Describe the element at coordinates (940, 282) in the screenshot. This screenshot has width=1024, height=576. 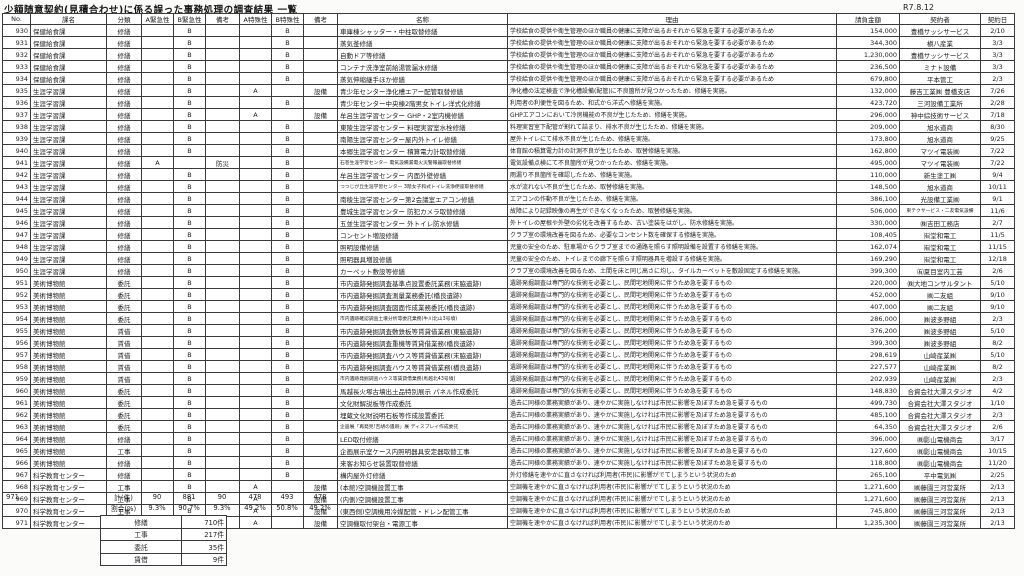
I see `cell-contractor: ㈱大地コンサルタント` at that location.